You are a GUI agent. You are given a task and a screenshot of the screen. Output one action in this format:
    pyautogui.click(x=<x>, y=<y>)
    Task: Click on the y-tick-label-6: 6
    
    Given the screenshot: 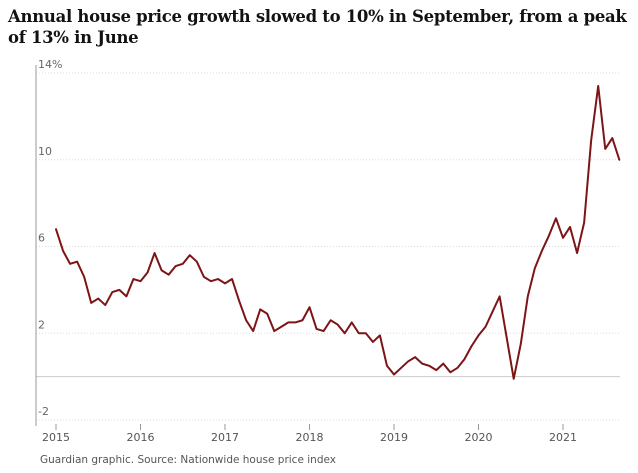 What is the action you would take?
    pyautogui.click(x=41, y=238)
    